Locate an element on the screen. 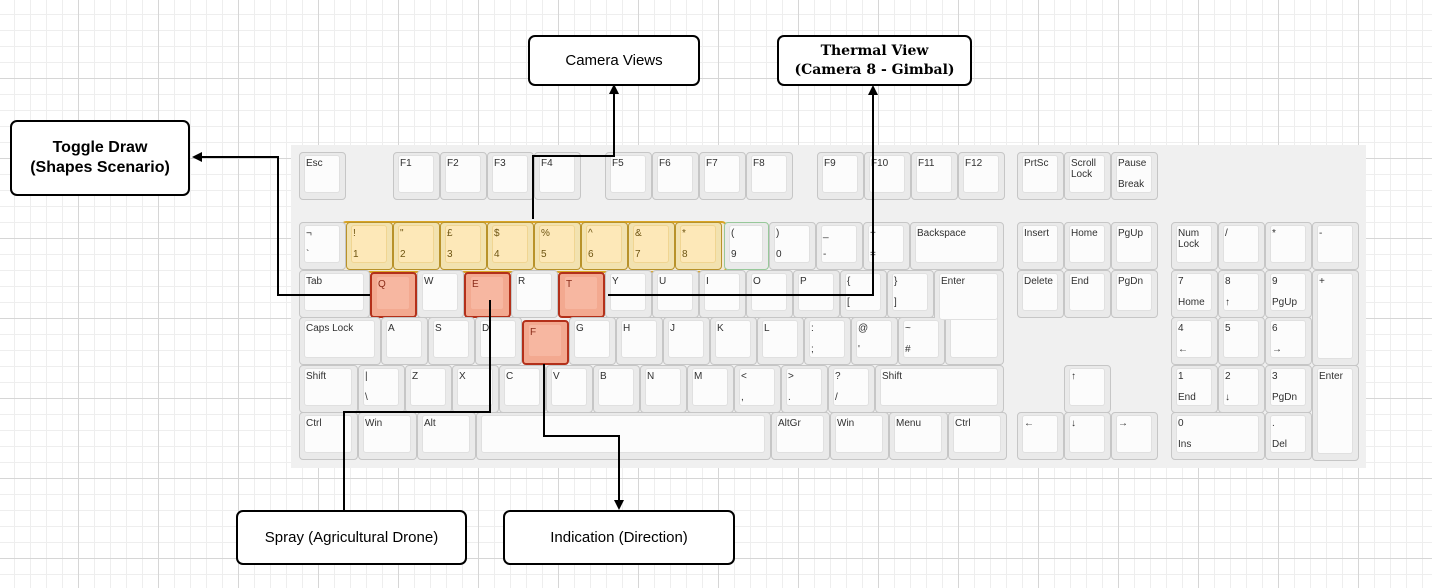 This screenshot has height=588, width=1432. key-semi: :; is located at coordinates (827, 341).